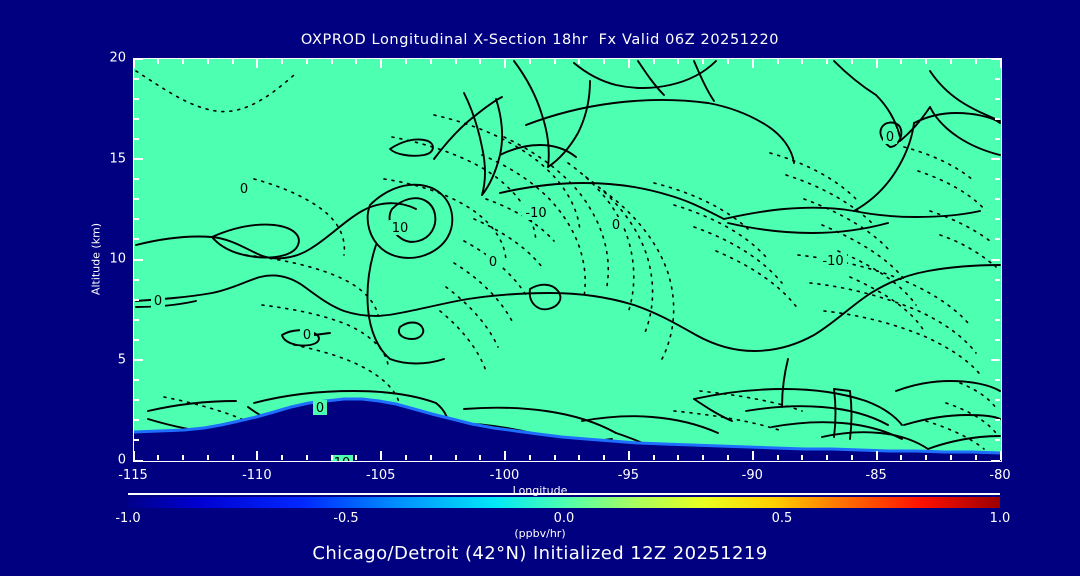  Describe the element at coordinates (564, 502) in the screenshot. I see `colorbar` at that location.